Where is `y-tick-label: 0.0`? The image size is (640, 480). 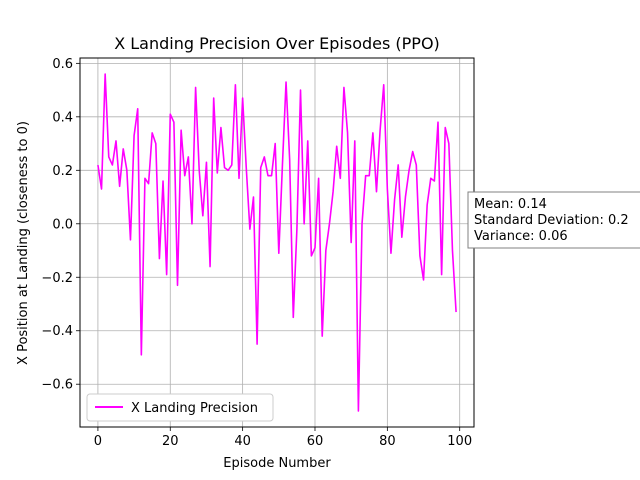 y-tick-label: 0.0 is located at coordinates (62, 224).